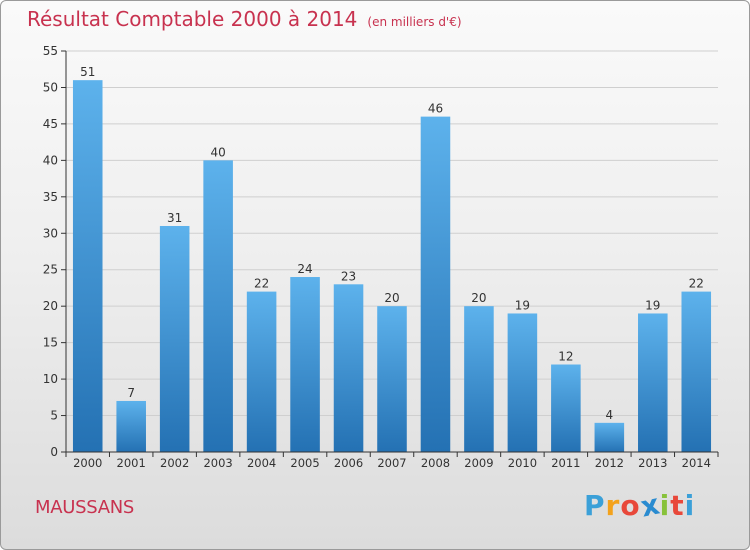 The image size is (750, 550). What do you see at coordinates (261, 284) in the screenshot?
I see `data-label-2004: 22` at bounding box center [261, 284].